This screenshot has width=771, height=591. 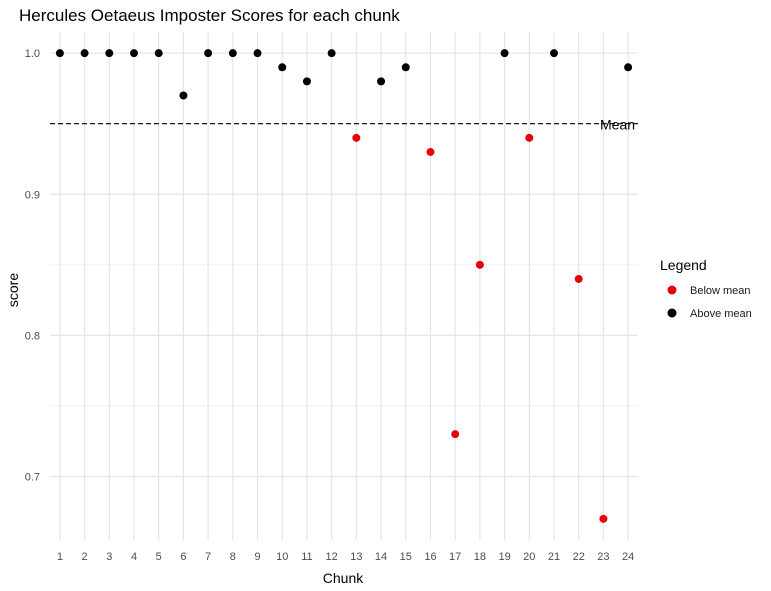 What do you see at coordinates (683, 265) in the screenshot?
I see `legend-title: Legend` at bounding box center [683, 265].